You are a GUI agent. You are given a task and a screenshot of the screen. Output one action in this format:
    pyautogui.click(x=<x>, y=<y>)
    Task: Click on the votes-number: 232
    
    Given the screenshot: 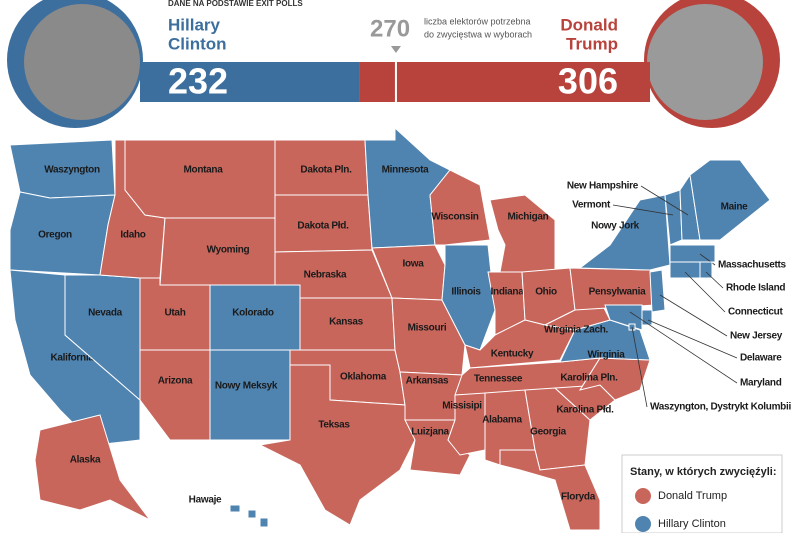 What is the action you would take?
    pyautogui.click(x=198, y=81)
    